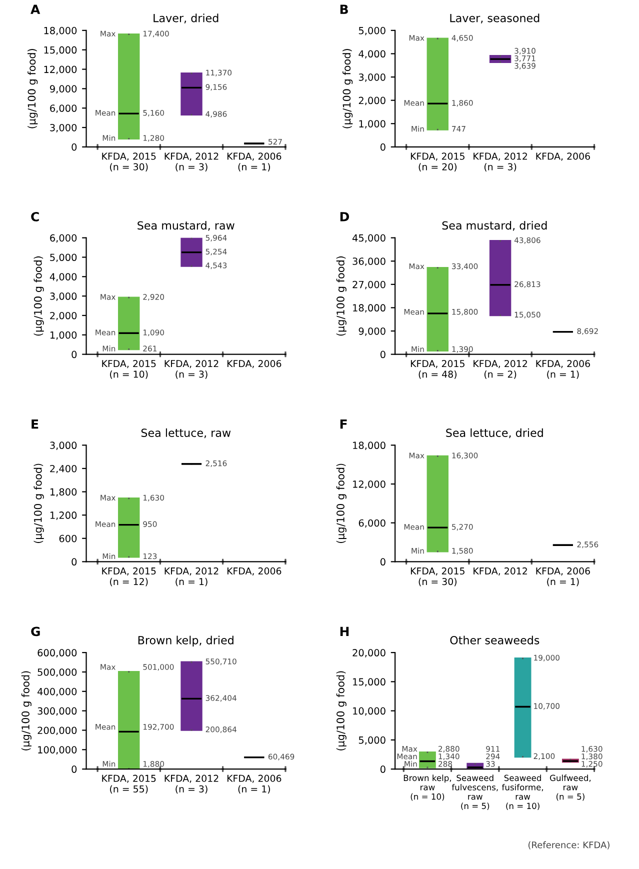  What do you see at coordinates (369, 711) in the screenshot?
I see `y-tick-label: 10,000` at bounding box center [369, 711].